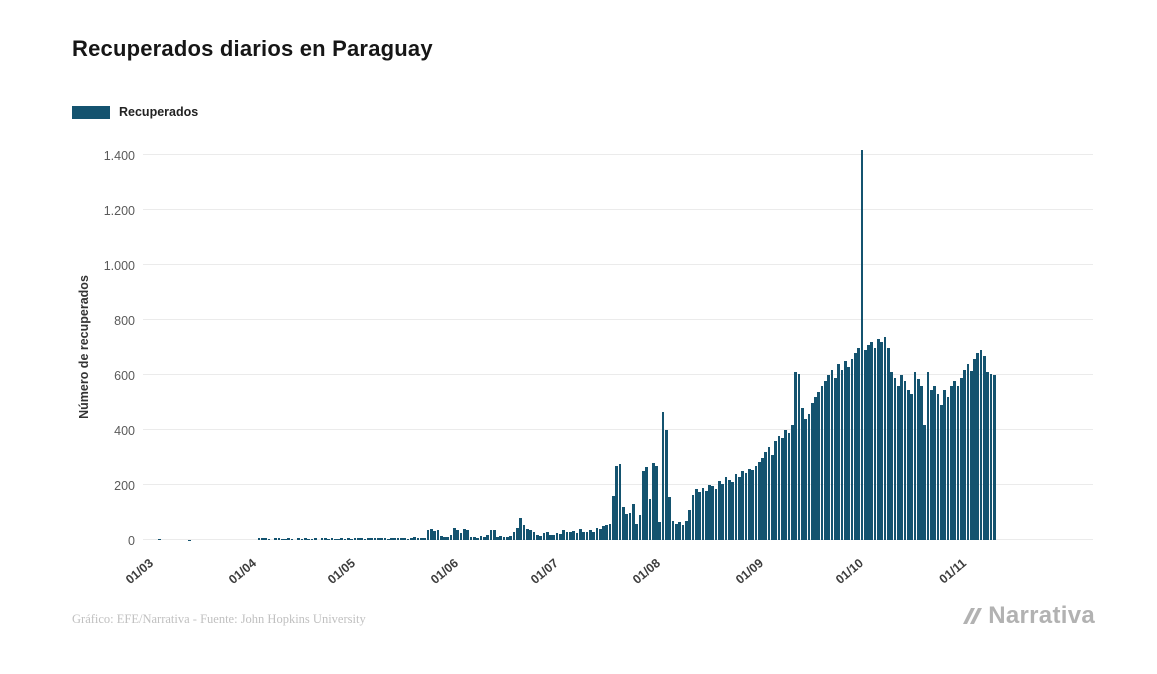  Describe the element at coordinates (252, 48) in the screenshot. I see `page-title: Recuperados diarios en Paraguay` at that location.